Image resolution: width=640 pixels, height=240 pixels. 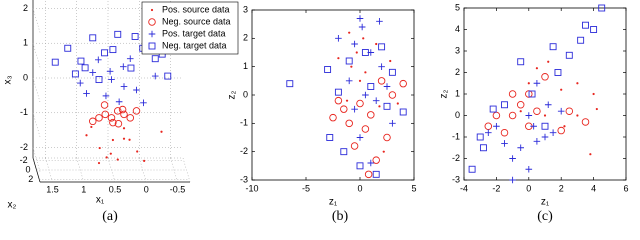 I want to click on x-tick-label: -4, so click(x=464, y=188).